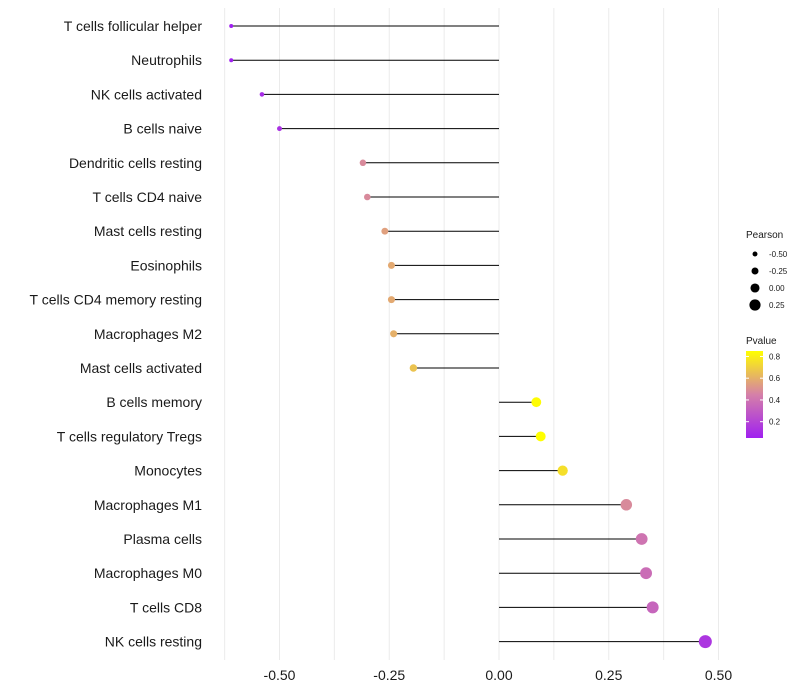 The image size is (800, 700). Describe the element at coordinates (141, 368) in the screenshot. I see `y-tick-label: Mast cells activated` at that location.